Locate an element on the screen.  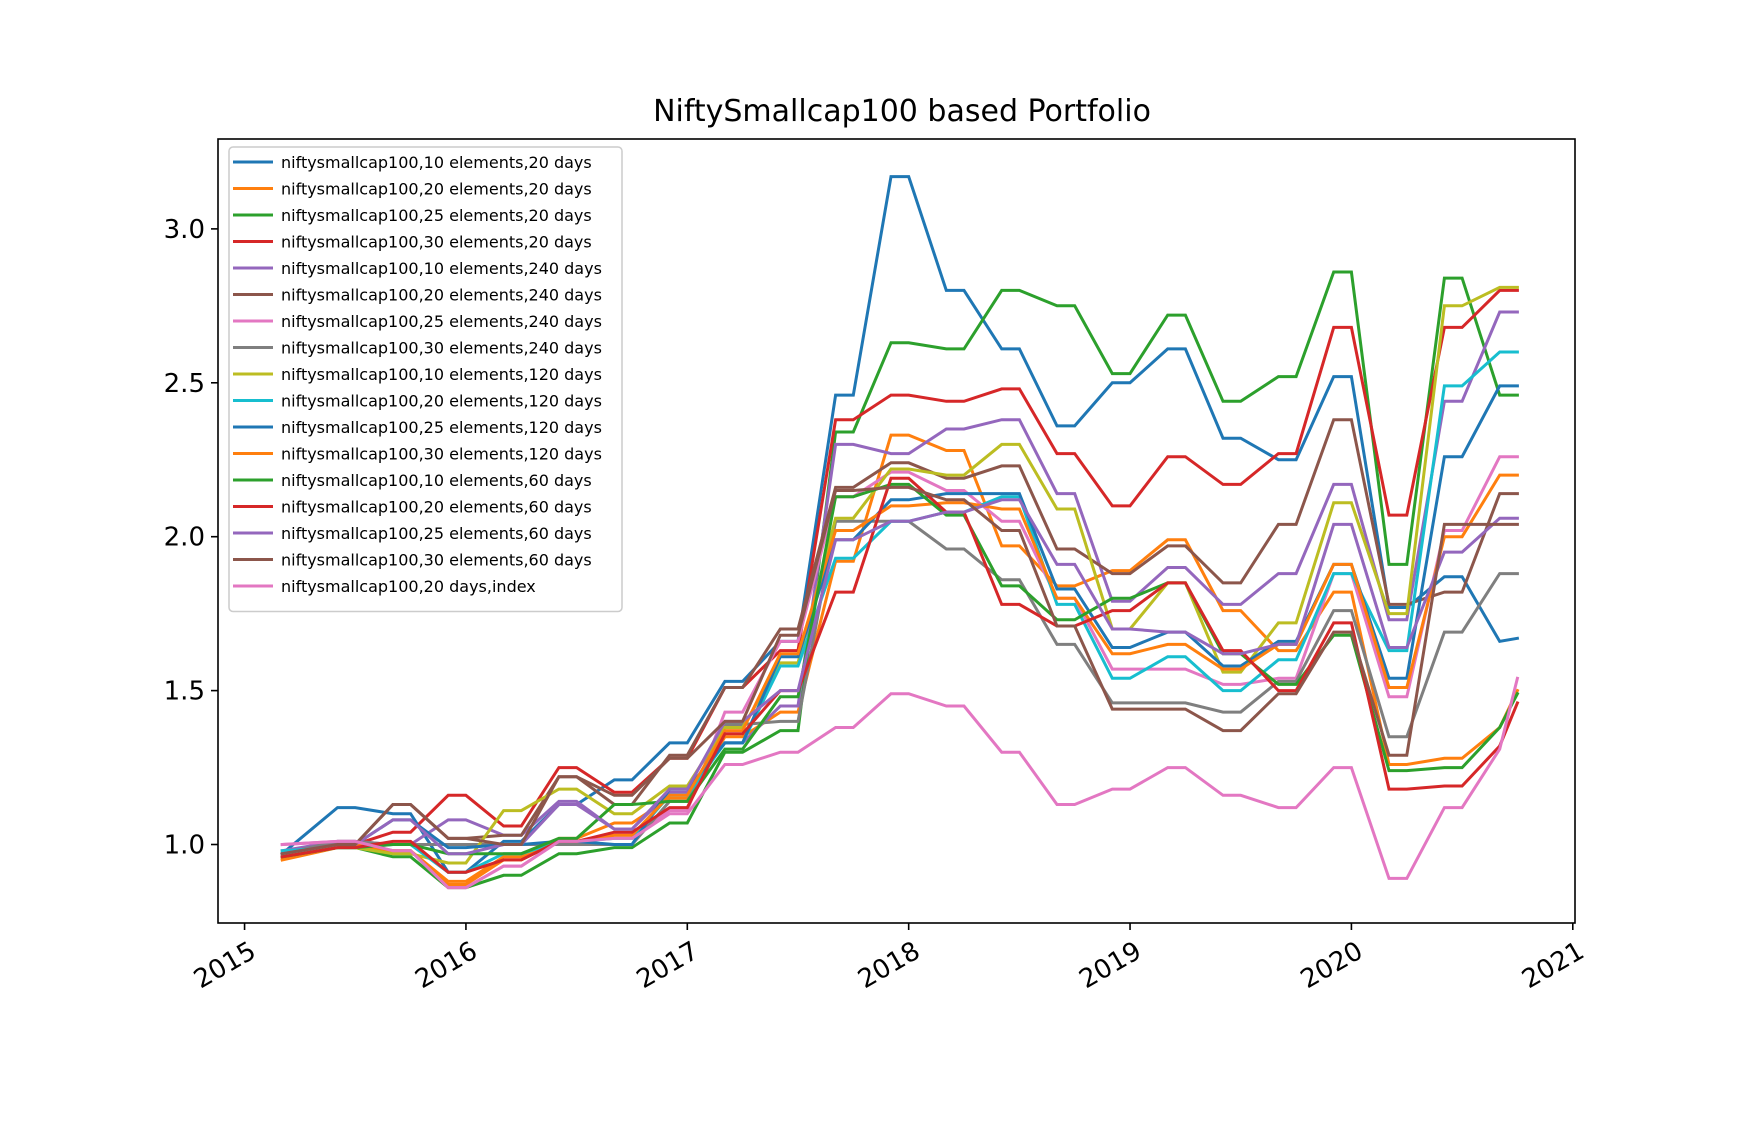
legend-item: niftysmallcap100,20 elements,20 days is located at coordinates (412, 189).